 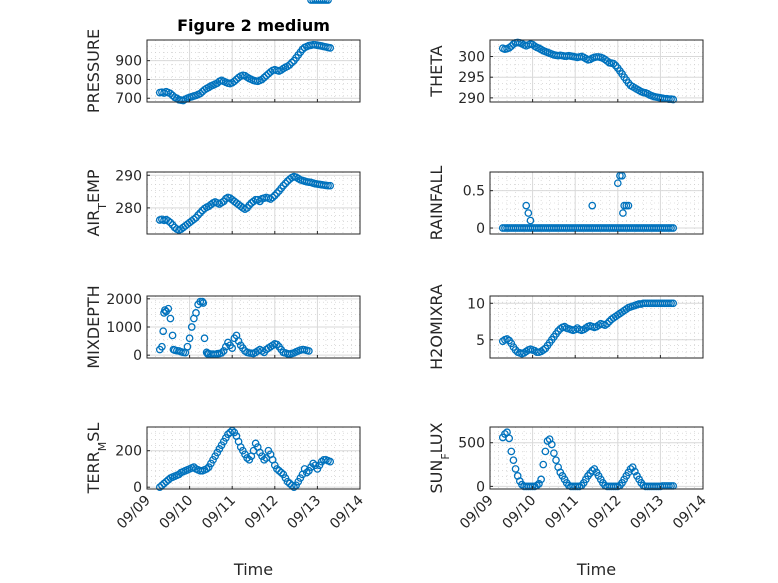 I want to click on subplot-h2omixra: 5 10 H2OMIXRA, so click(x=565, y=327).